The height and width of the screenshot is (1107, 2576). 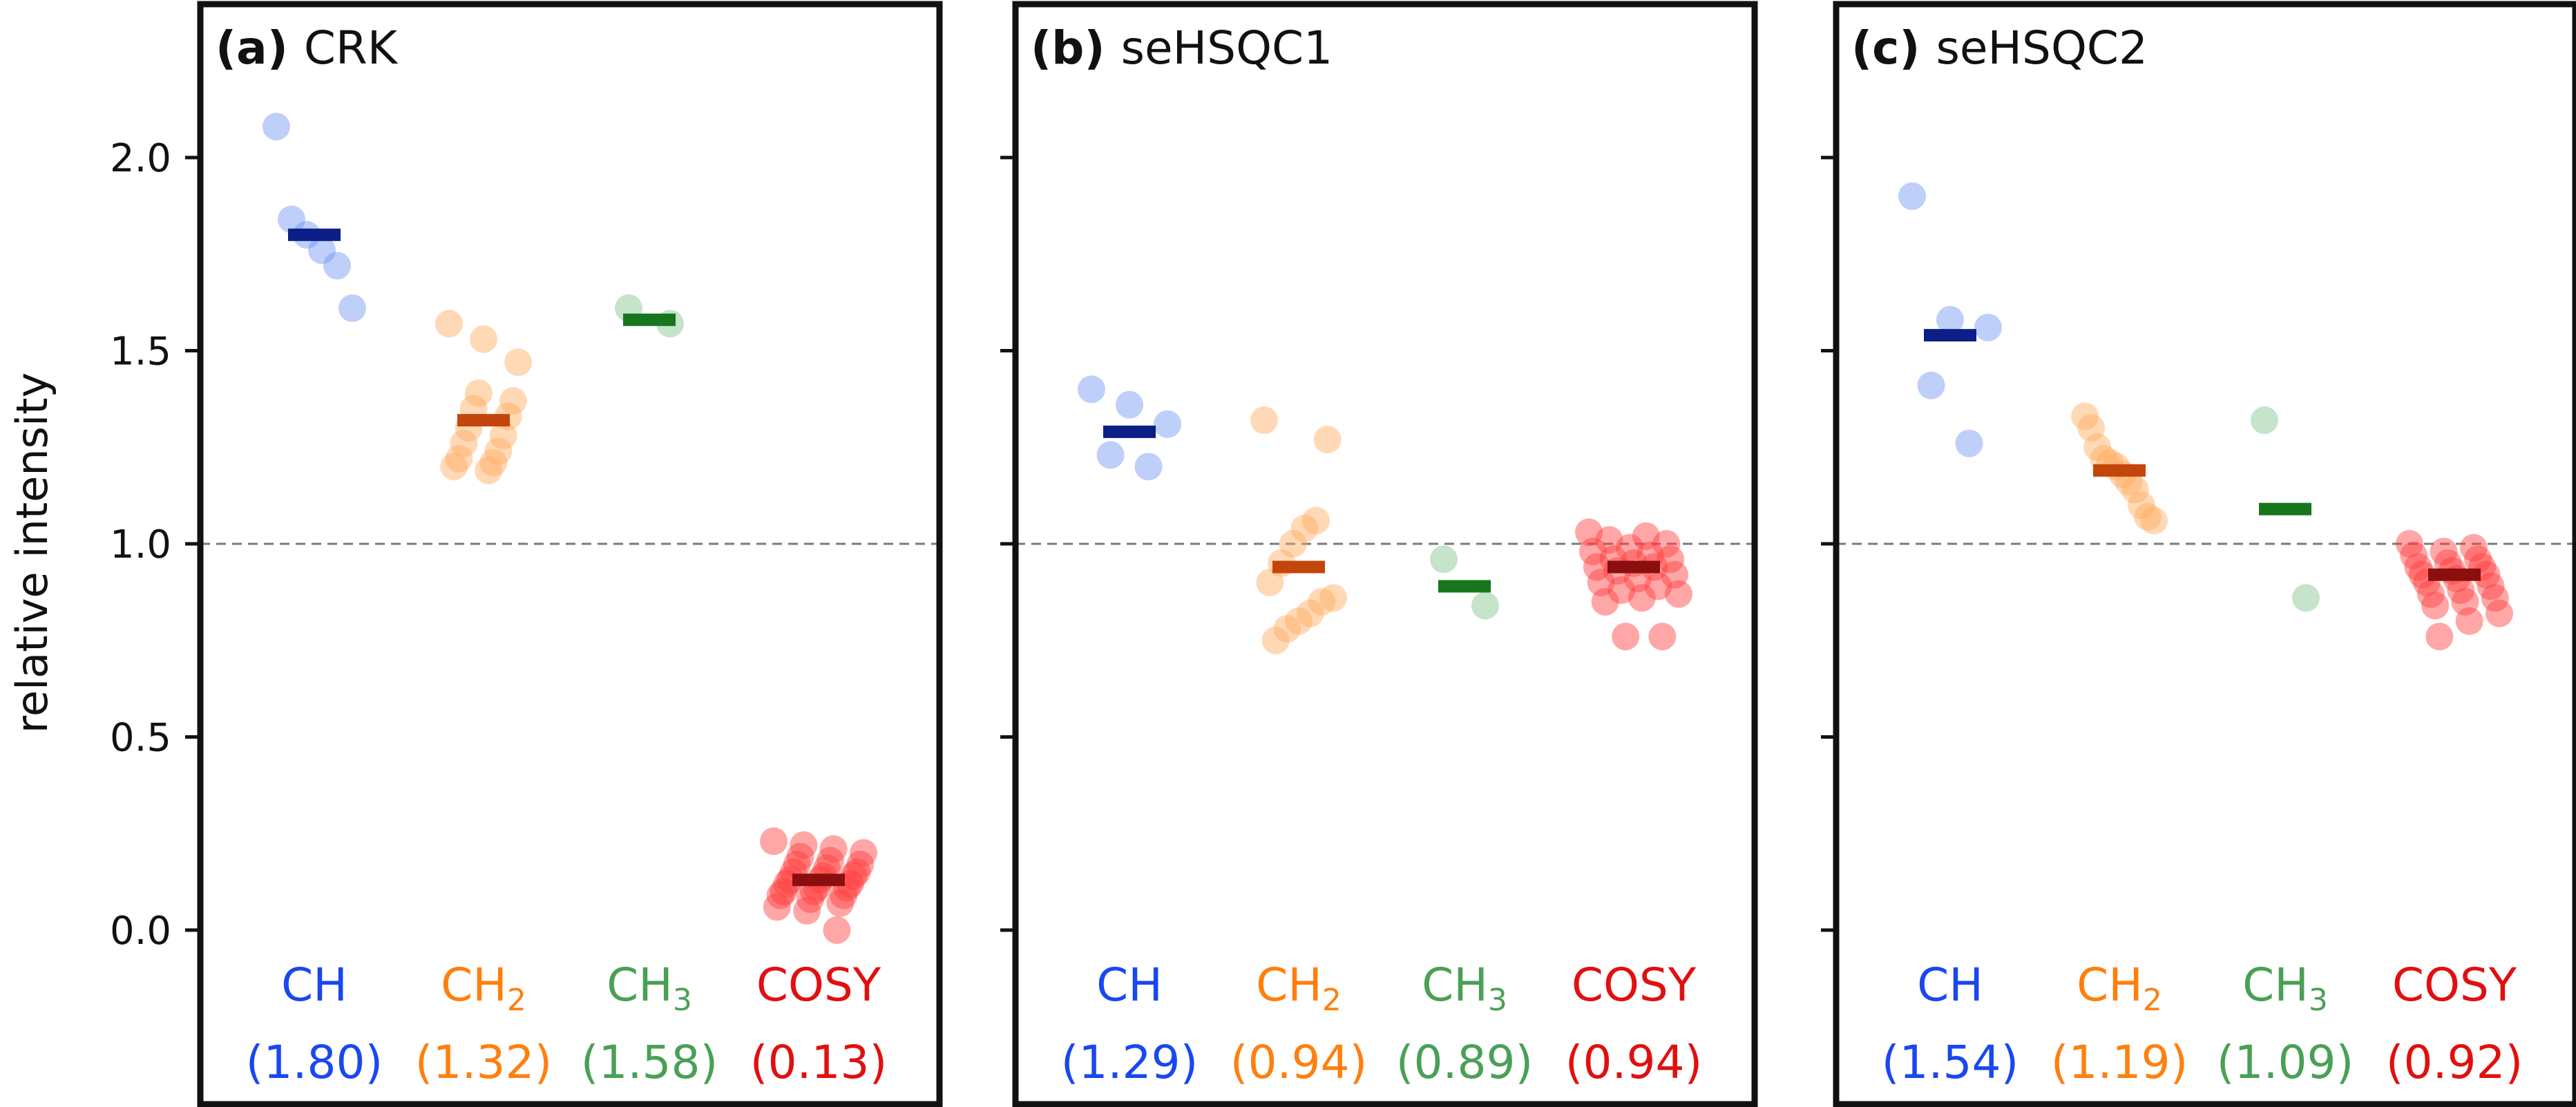 I want to click on mean-label: (1.80), so click(x=314, y=1063).